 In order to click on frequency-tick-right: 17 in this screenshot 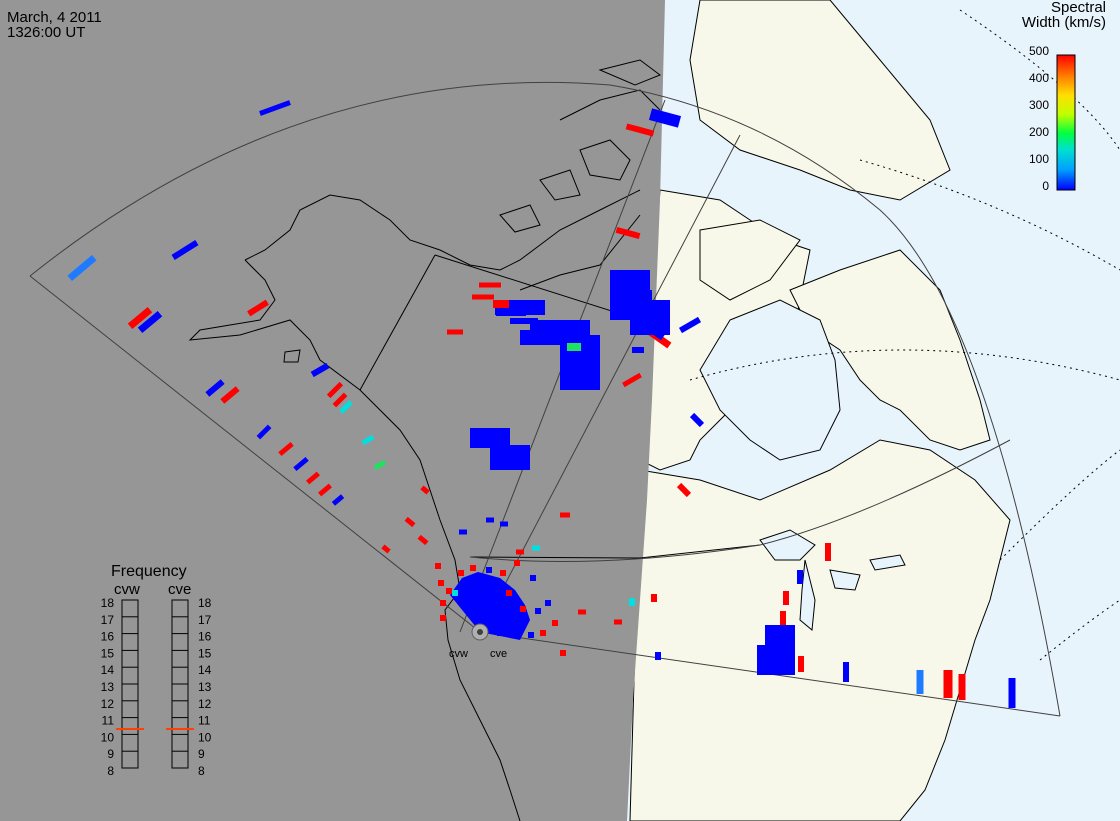, I will do `click(205, 620)`.